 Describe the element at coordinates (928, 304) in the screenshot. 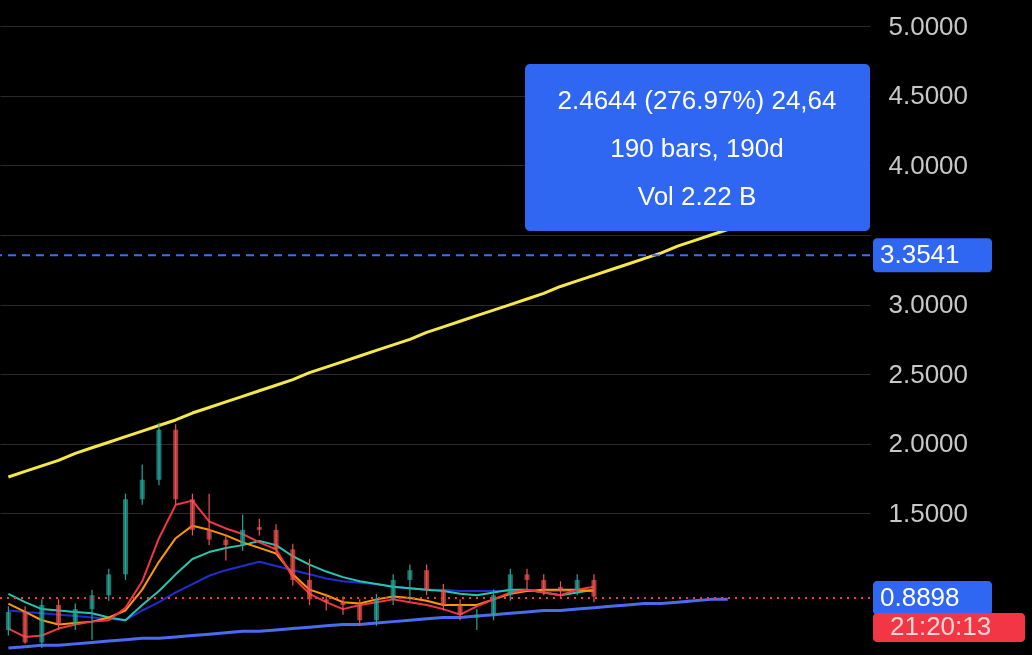

I see `y-tick-label: 3.0000` at that location.